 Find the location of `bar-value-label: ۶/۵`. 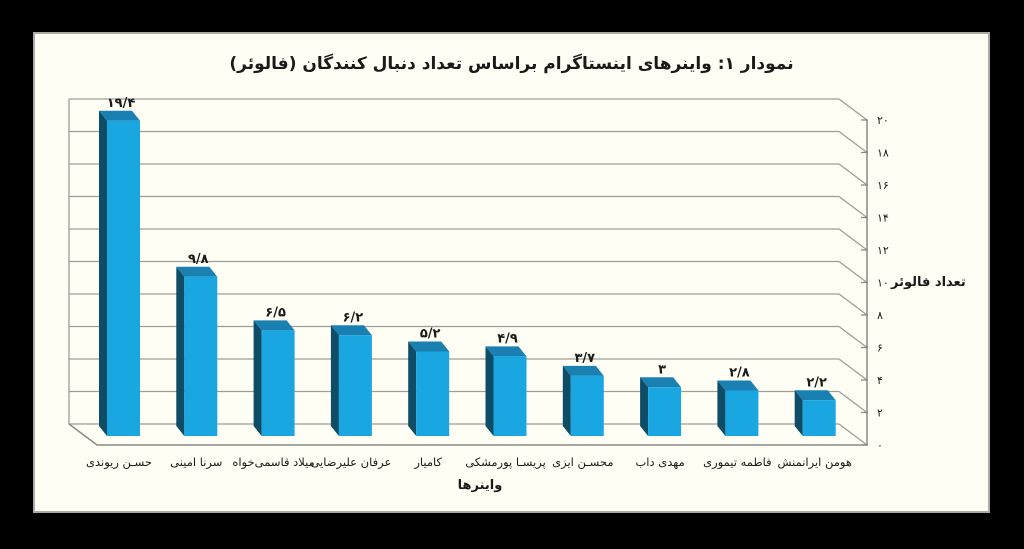

bar-value-label: ۶/۵ is located at coordinates (275, 312).